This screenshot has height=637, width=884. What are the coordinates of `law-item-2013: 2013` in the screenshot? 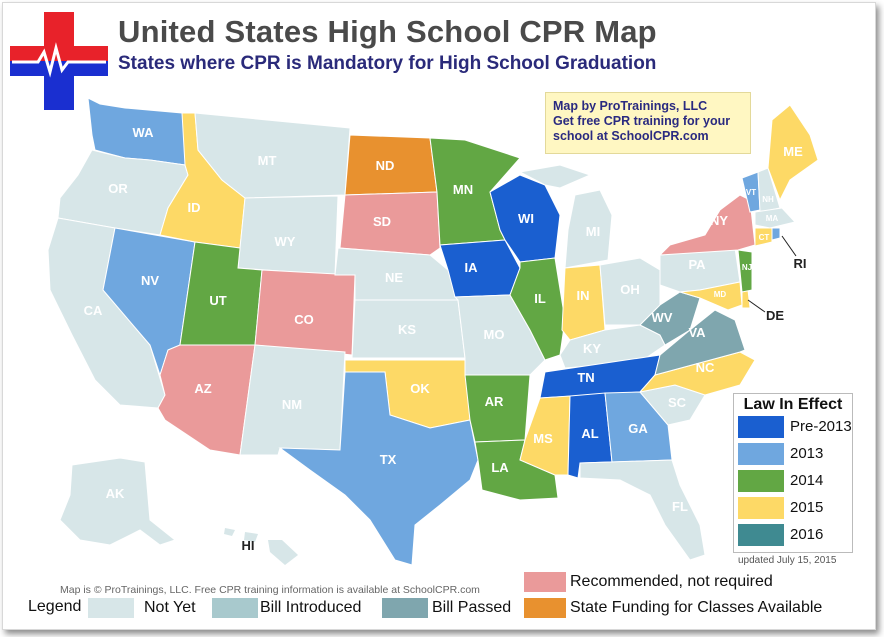 It's located at (794, 454).